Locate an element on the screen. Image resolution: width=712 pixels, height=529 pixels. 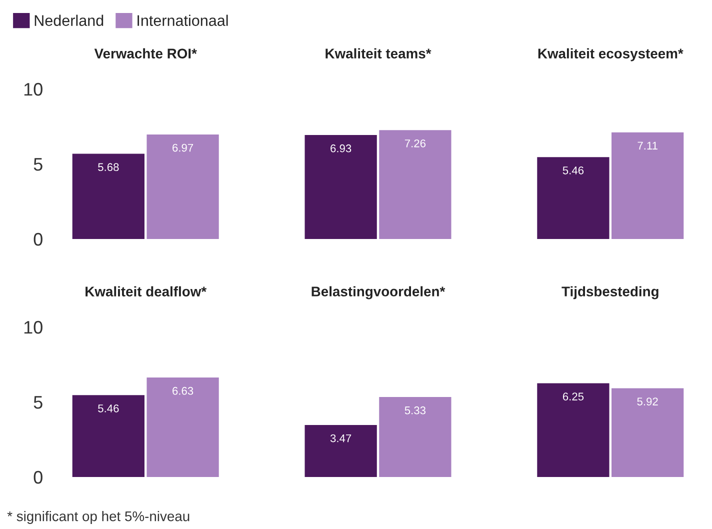
x-tick-label: Kwaliteit dealflow* is located at coordinates (146, 291).